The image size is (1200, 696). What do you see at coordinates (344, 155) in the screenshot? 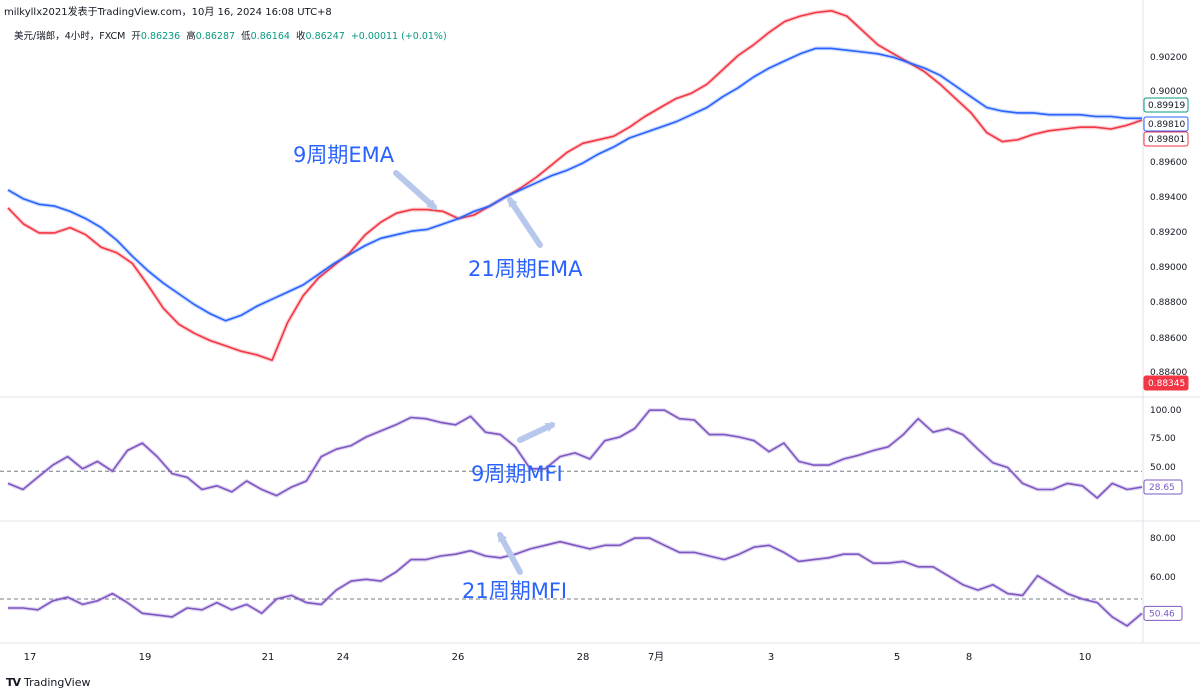
I see `annotation-label: 9周期EMA` at bounding box center [344, 155].